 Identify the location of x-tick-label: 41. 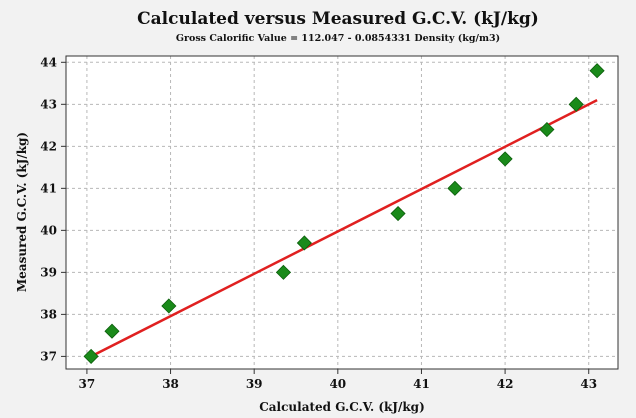
(421, 384).